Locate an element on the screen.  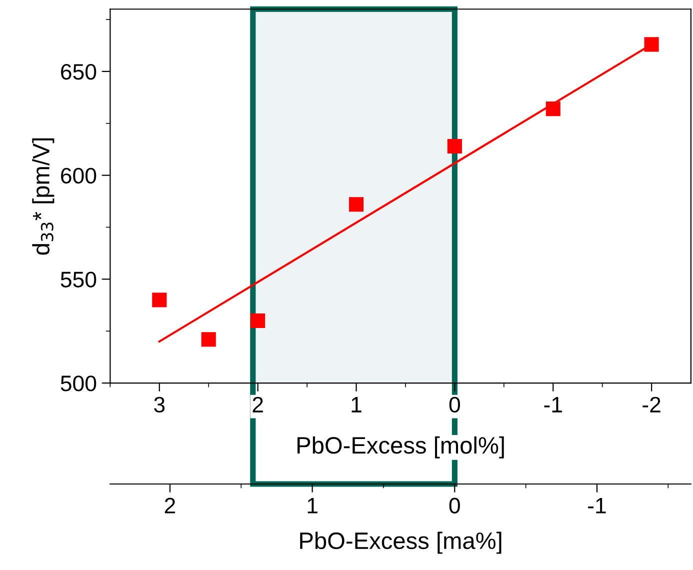
y-tick-label: 550 is located at coordinates (78, 280).